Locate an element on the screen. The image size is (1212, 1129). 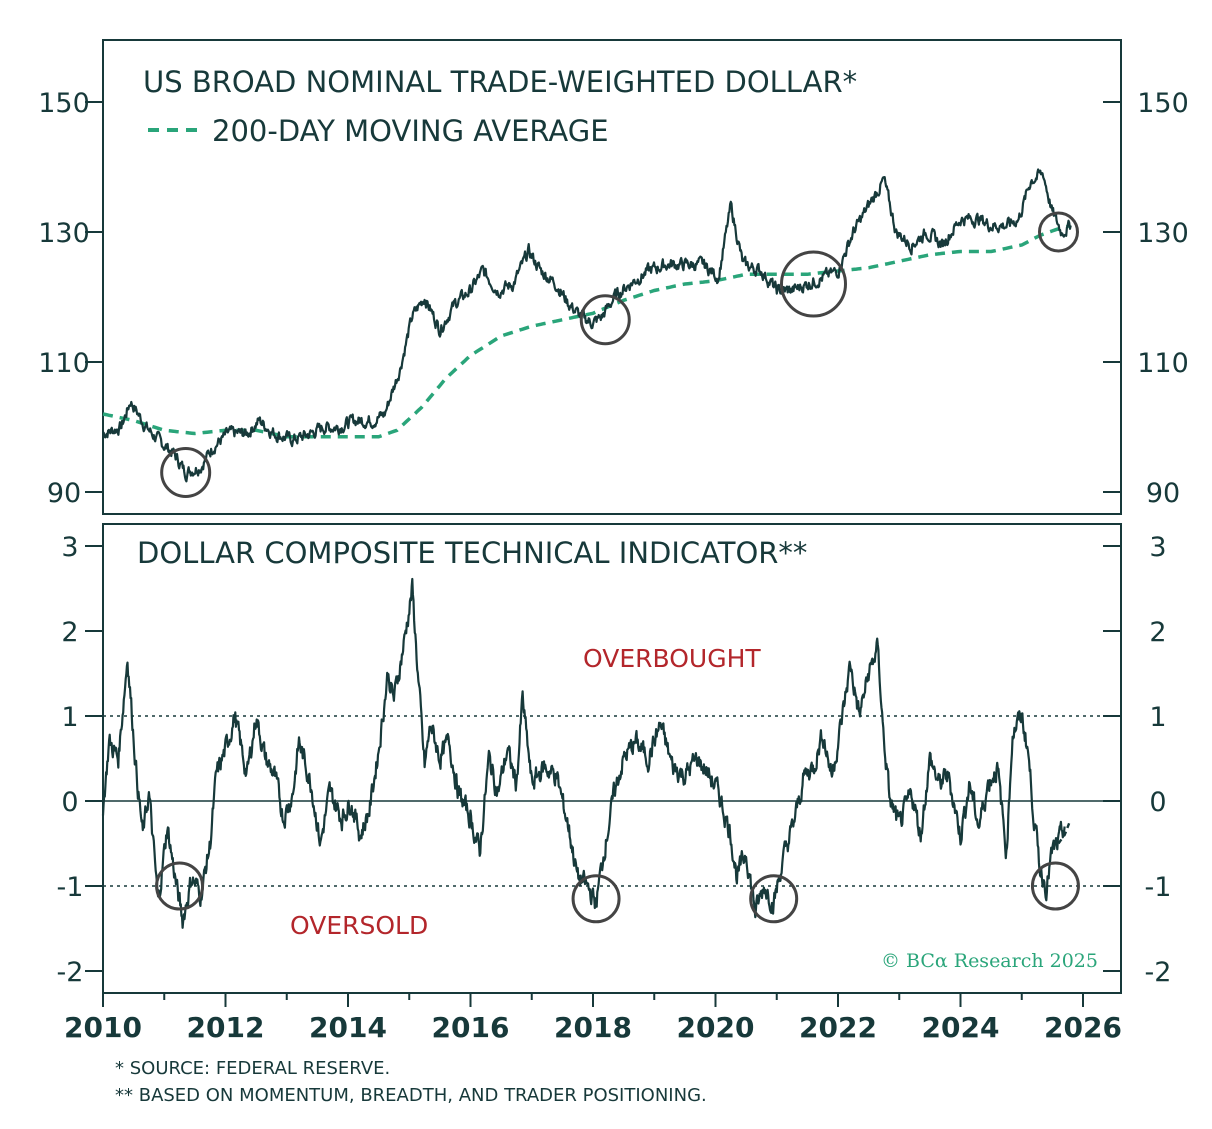
footnote-source: * SOURCE: FEDERAL RESERVE. is located at coordinates (253, 1068).